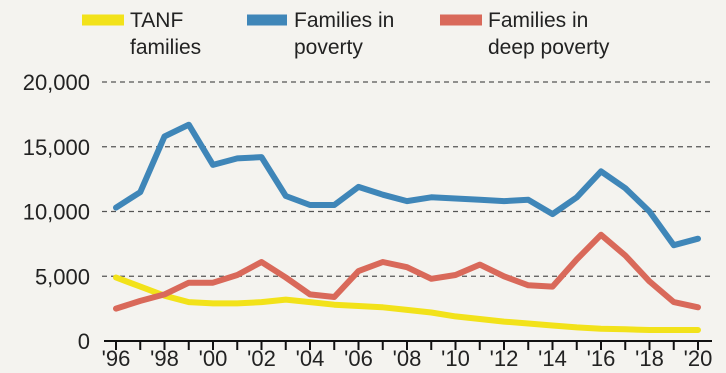 The width and height of the screenshot is (726, 373). What do you see at coordinates (328, 47) in the screenshot?
I see `legend-label-poverty-line2: poverty` at bounding box center [328, 47].